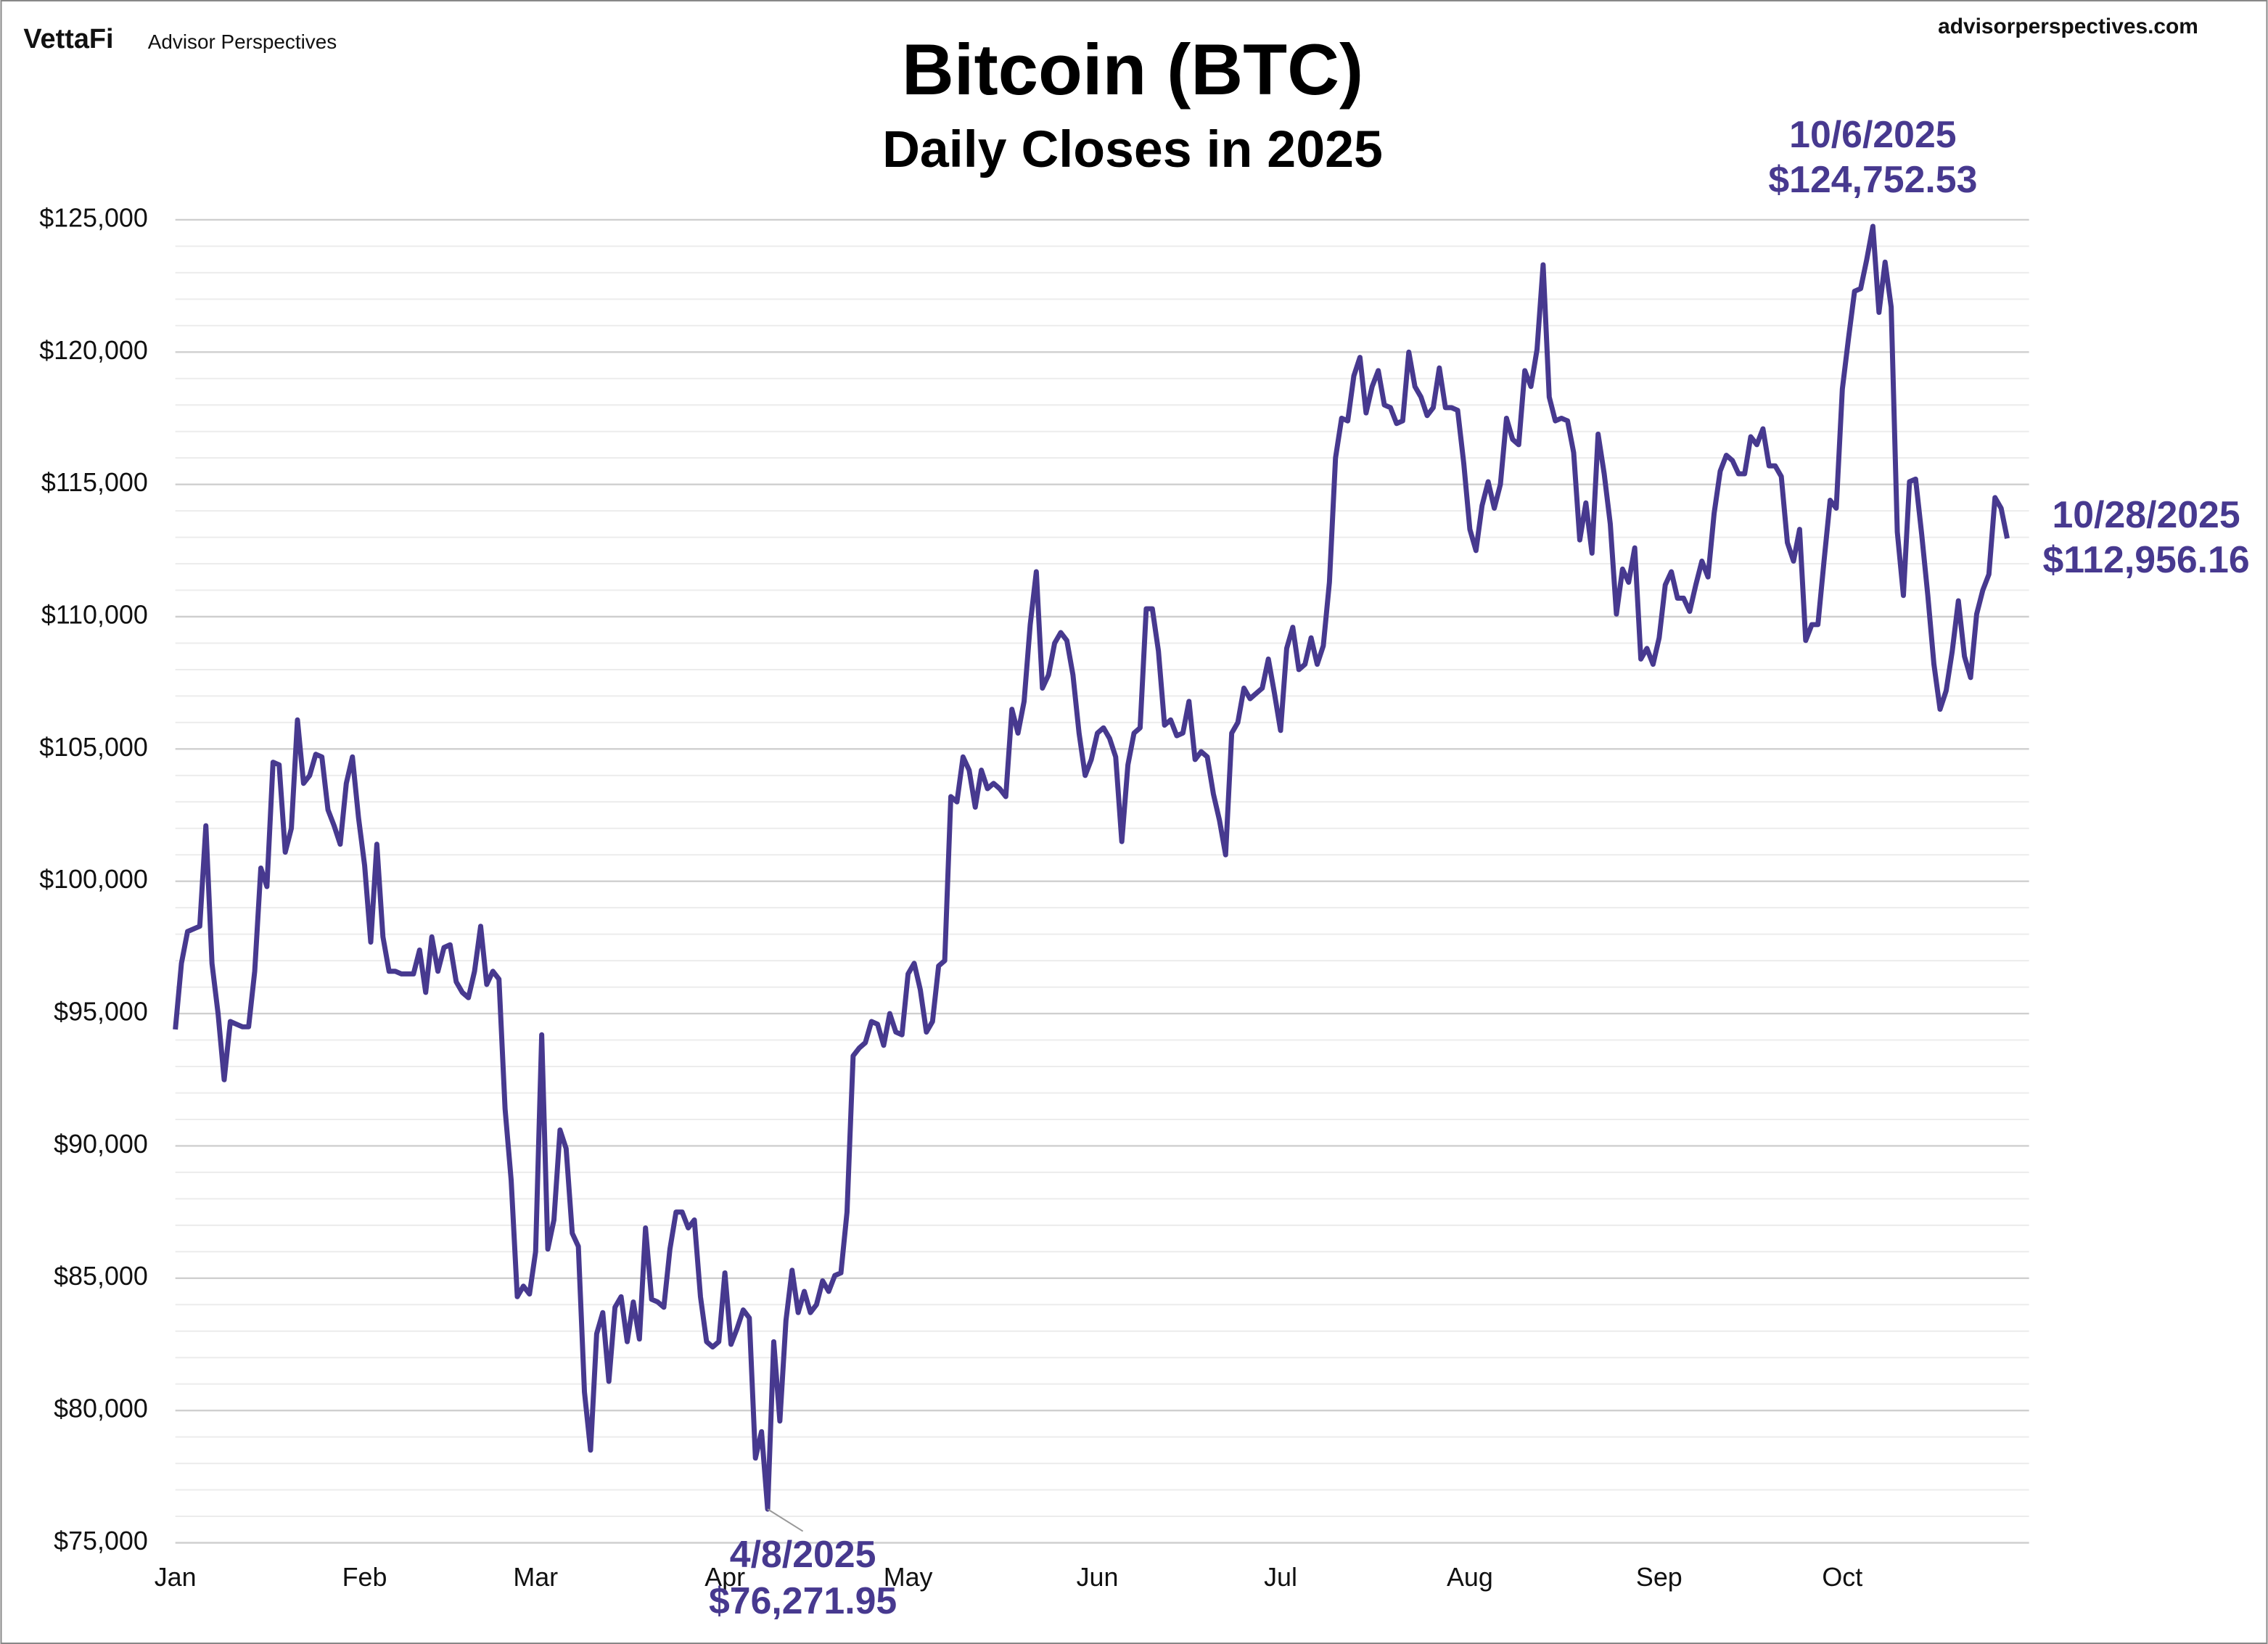 Image resolution: width=2268 pixels, height=1644 pixels. Describe the element at coordinates (2068, 26) in the screenshot. I see `website: advisorperspectives.com` at that location.